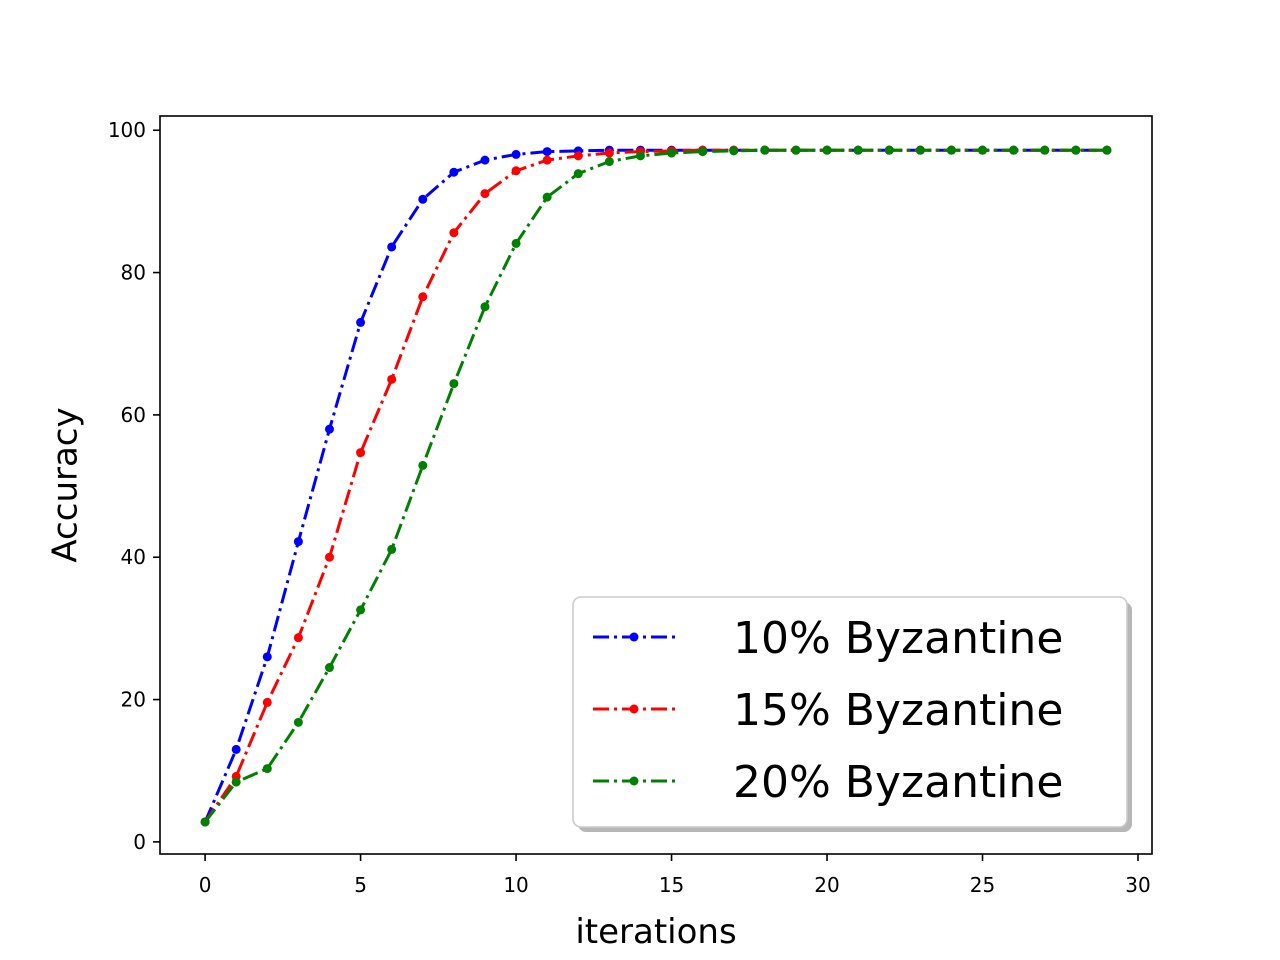 This screenshot has width=1280, height=960. What do you see at coordinates (133, 700) in the screenshot?
I see `y-tick-label: 20` at bounding box center [133, 700].